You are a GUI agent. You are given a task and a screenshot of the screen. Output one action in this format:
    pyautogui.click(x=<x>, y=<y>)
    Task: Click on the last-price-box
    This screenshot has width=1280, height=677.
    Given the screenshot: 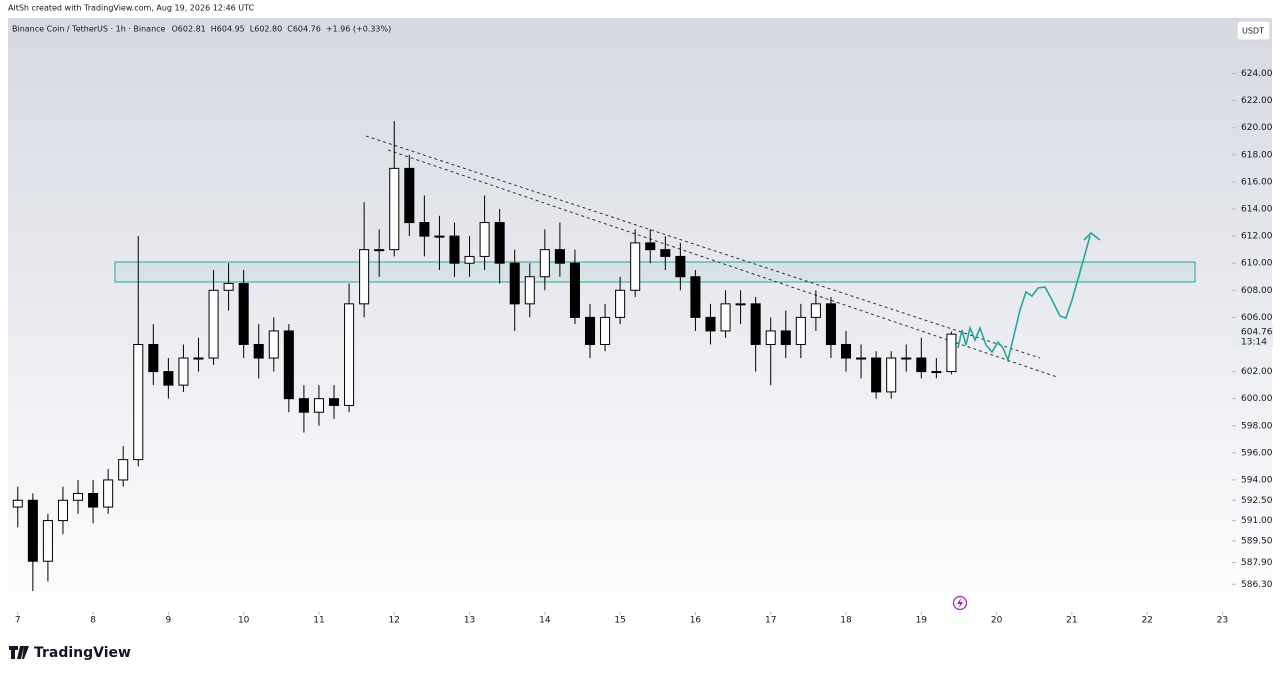 What is the action you would take?
    pyautogui.click(x=1253, y=336)
    